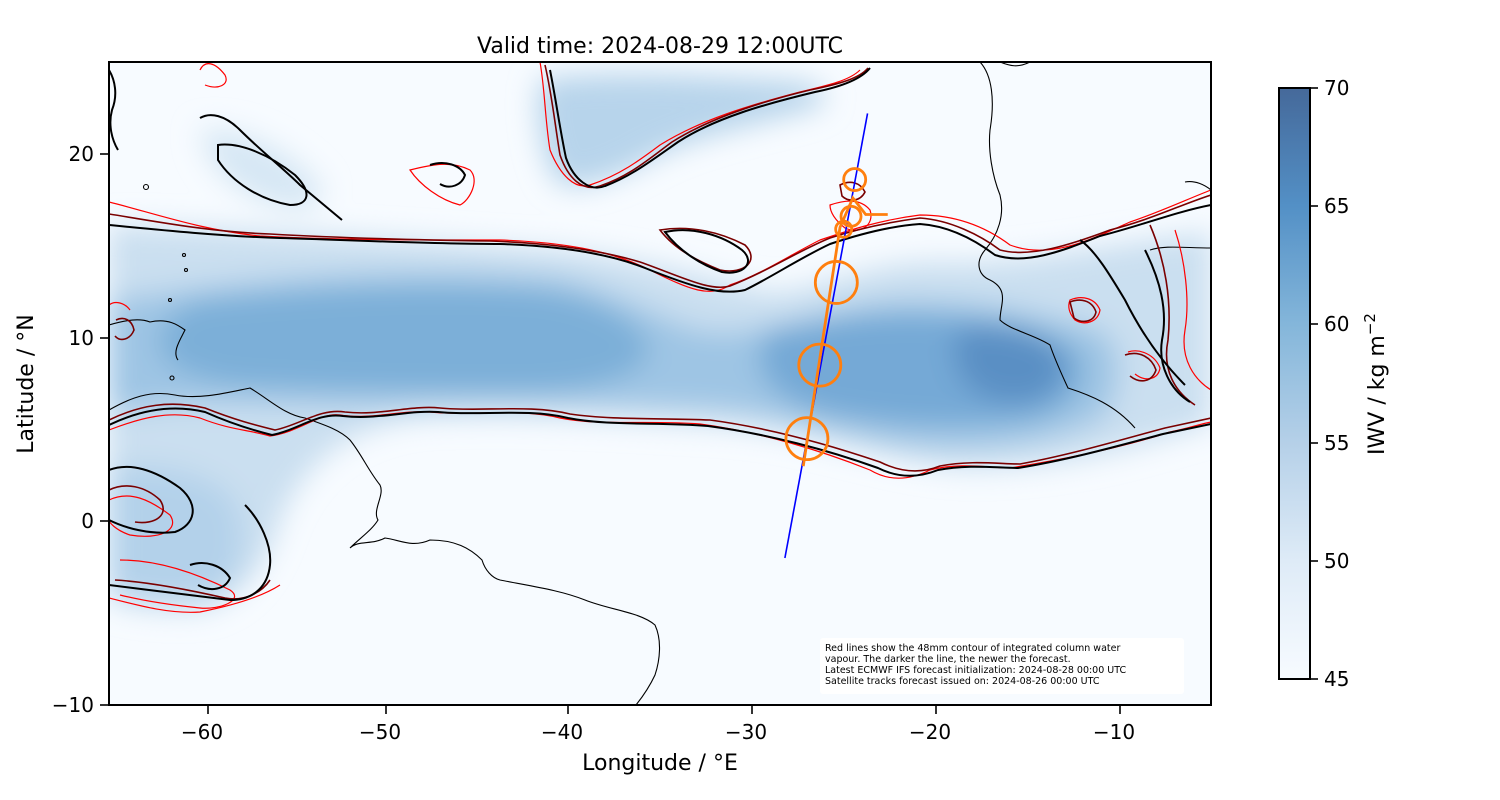 The width and height of the screenshot is (1500, 800). I want to click on x-tick-labels: −60 −50 −40 −30 −20 −10, so click(658, 732).